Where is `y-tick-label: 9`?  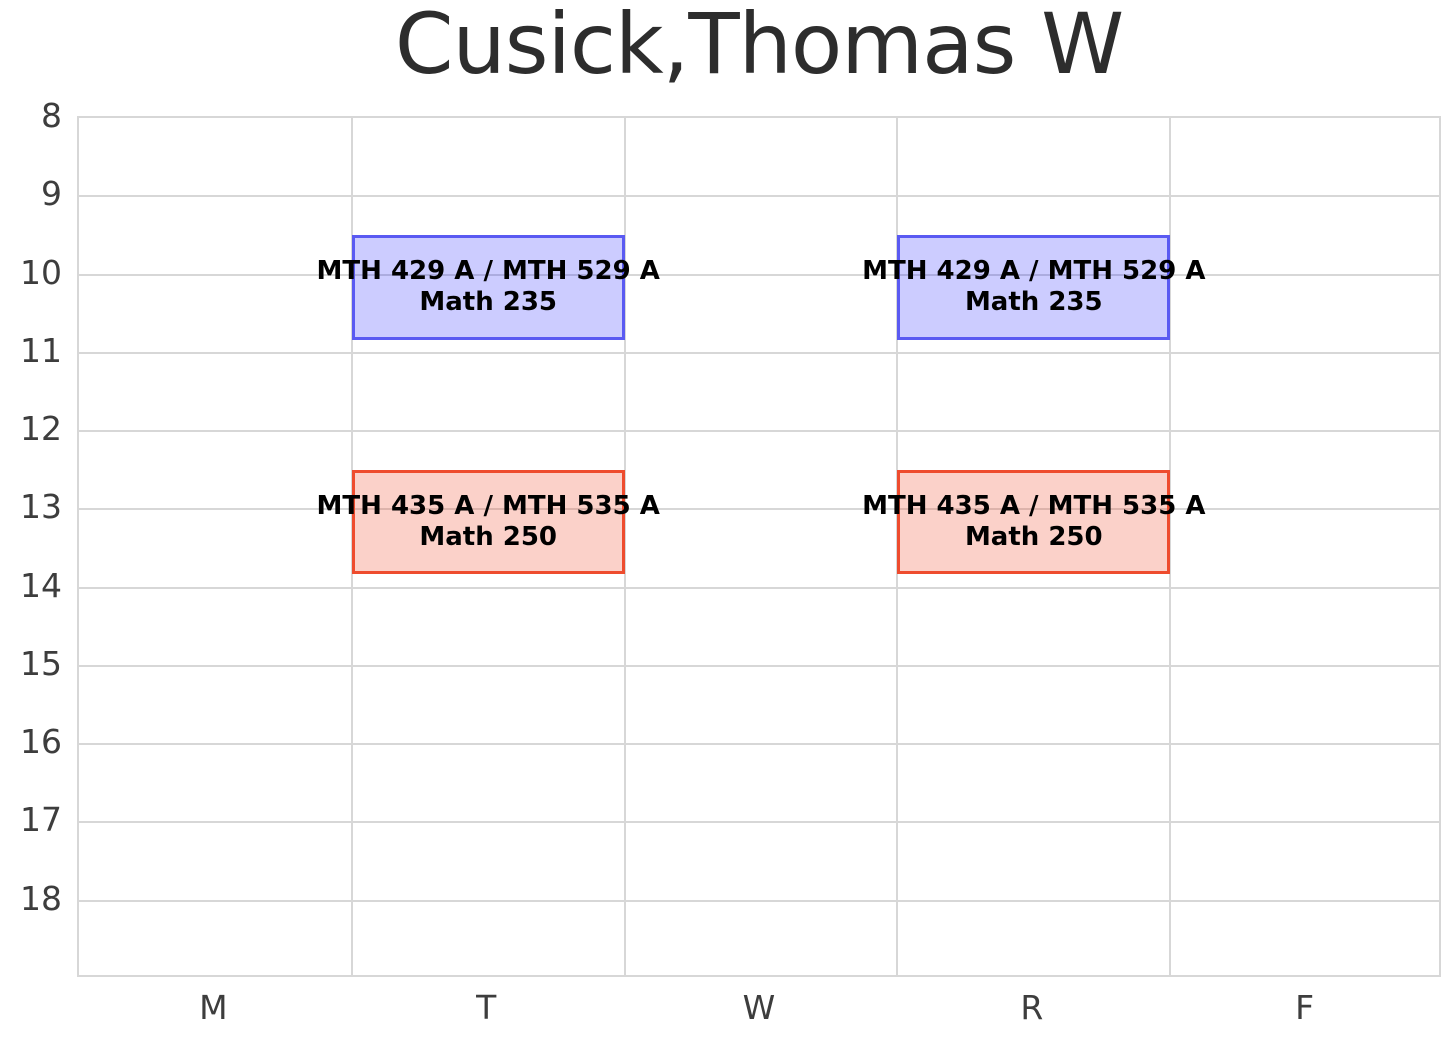 y-tick-label: 9 is located at coordinates (51, 194).